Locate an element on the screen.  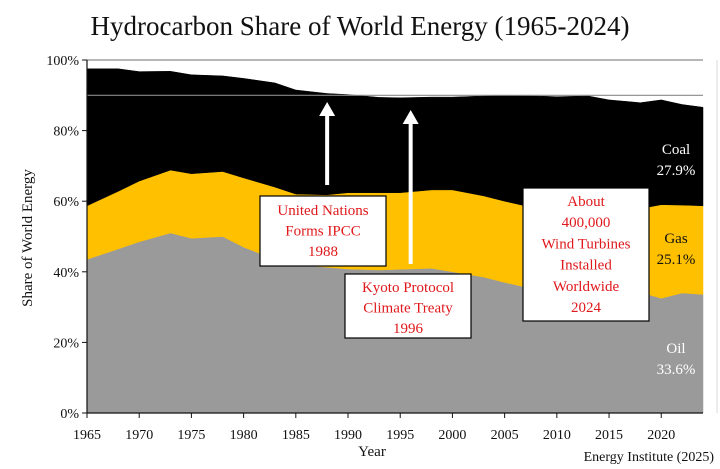
reference-lines is located at coordinates (395, 77).